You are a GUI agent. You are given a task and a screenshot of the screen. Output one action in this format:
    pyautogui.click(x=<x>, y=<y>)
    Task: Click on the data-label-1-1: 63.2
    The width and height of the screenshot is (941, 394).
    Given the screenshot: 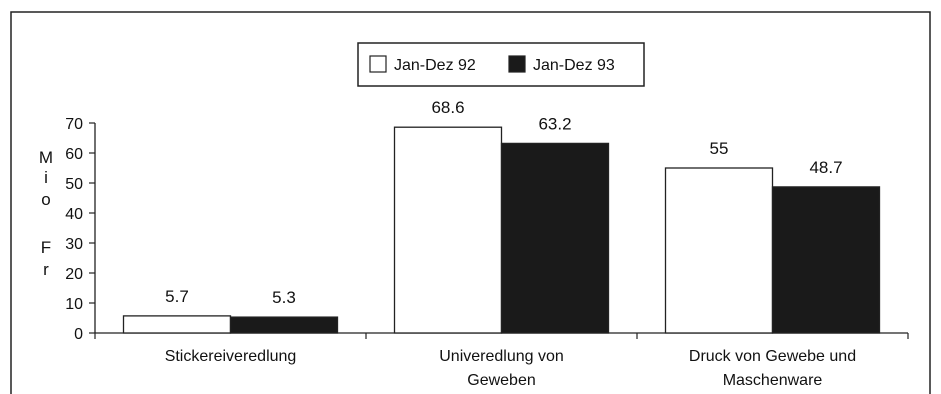 What is the action you would take?
    pyautogui.click(x=554, y=123)
    